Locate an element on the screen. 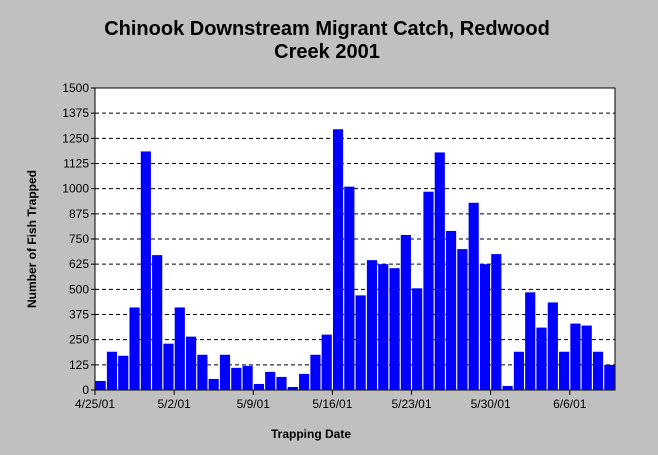 This screenshot has width=658, height=455. y-tick-label: 1500 is located at coordinates (75, 88).